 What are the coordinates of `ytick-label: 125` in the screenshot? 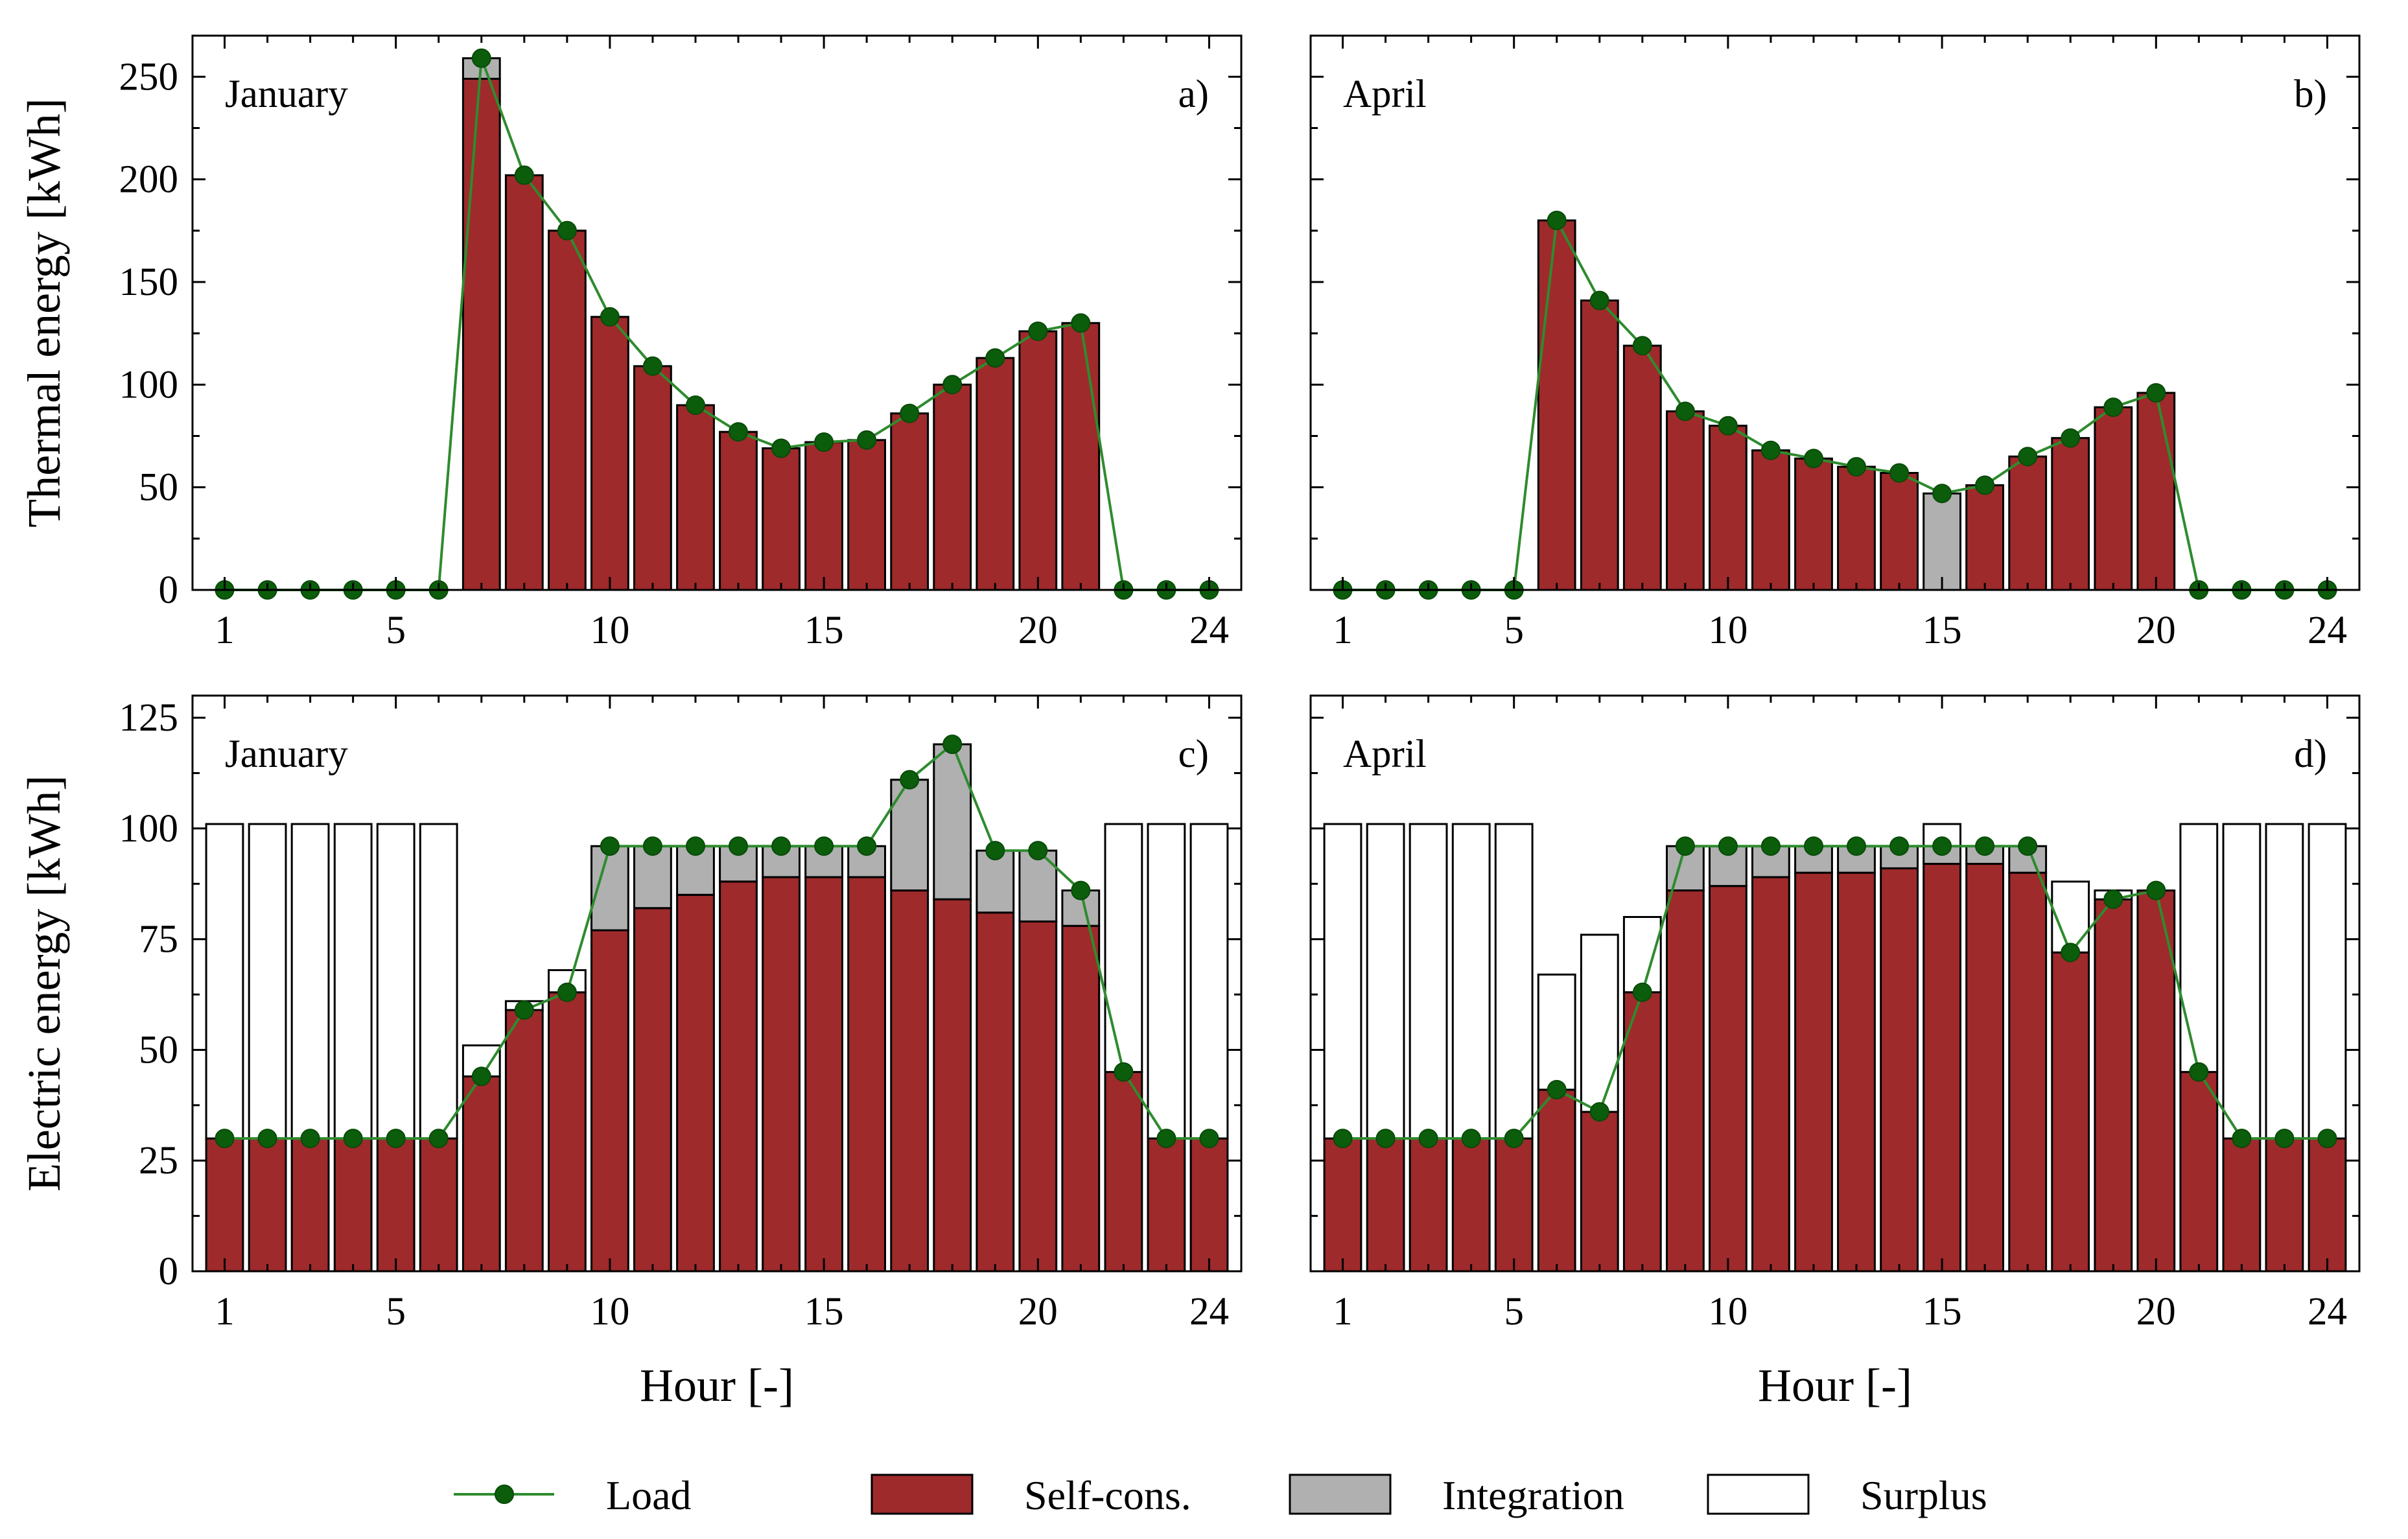 It's located at (149, 718).